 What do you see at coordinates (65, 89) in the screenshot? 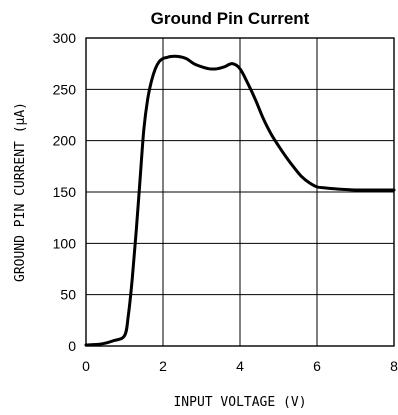
I see `y-tick-label: 250` at bounding box center [65, 89].